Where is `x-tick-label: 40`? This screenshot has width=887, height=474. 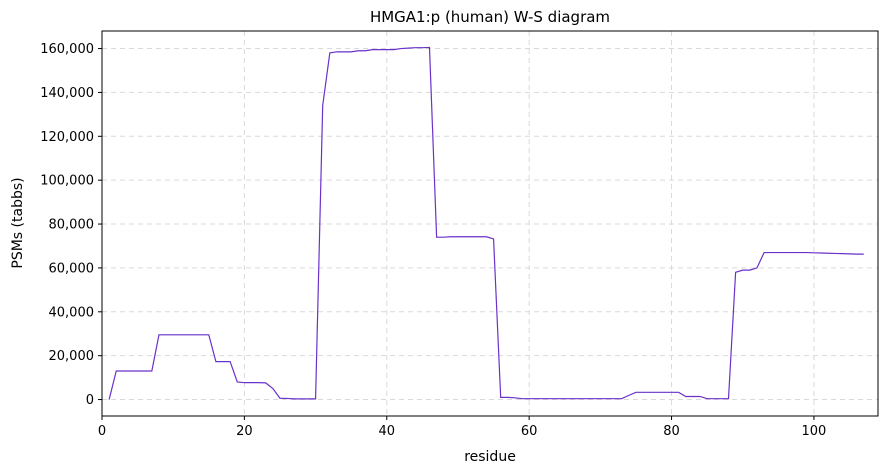
x-tick-label: 40 is located at coordinates (386, 431).